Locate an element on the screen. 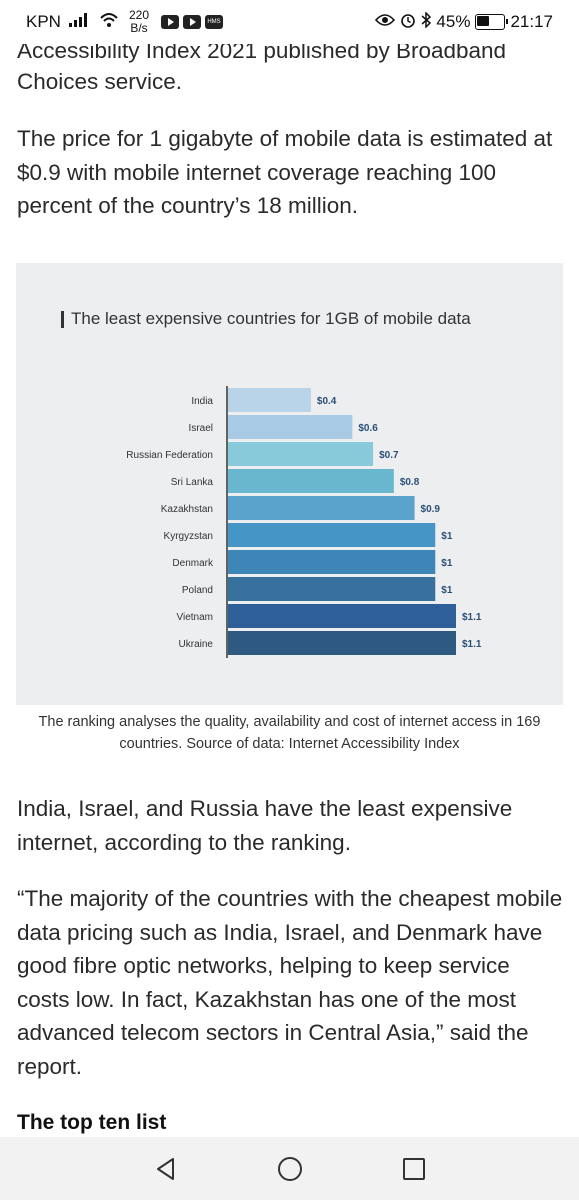  carrier-label: KPN is located at coordinates (43, 21).